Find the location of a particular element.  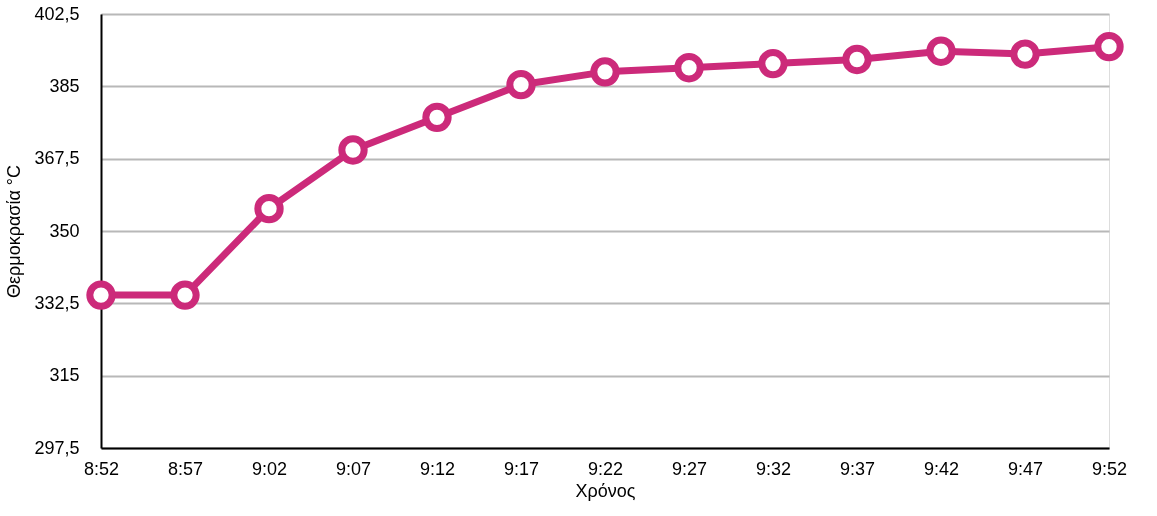

x-tick-label: 9:37 is located at coordinates (857, 468).